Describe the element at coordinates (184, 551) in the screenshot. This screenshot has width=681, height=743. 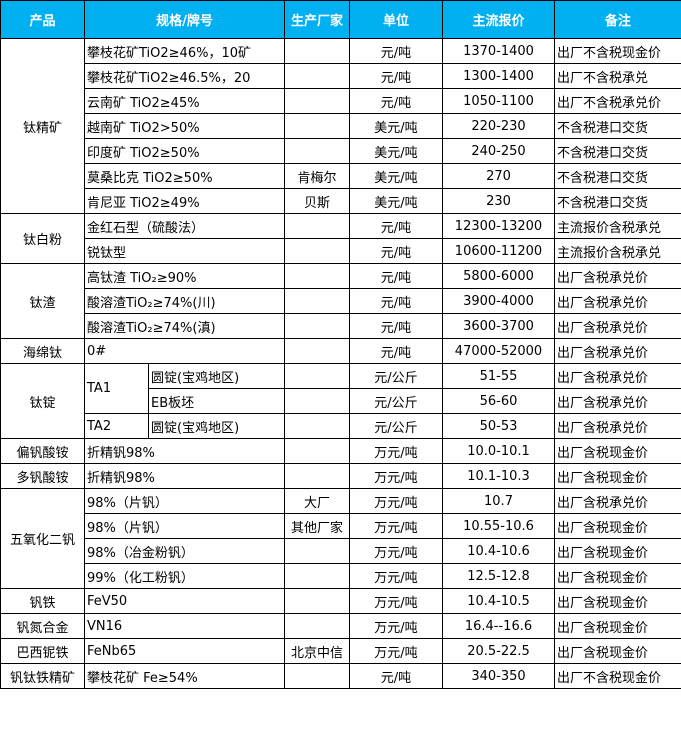
I see `spec: 98%（冶金粉钒）` at that location.